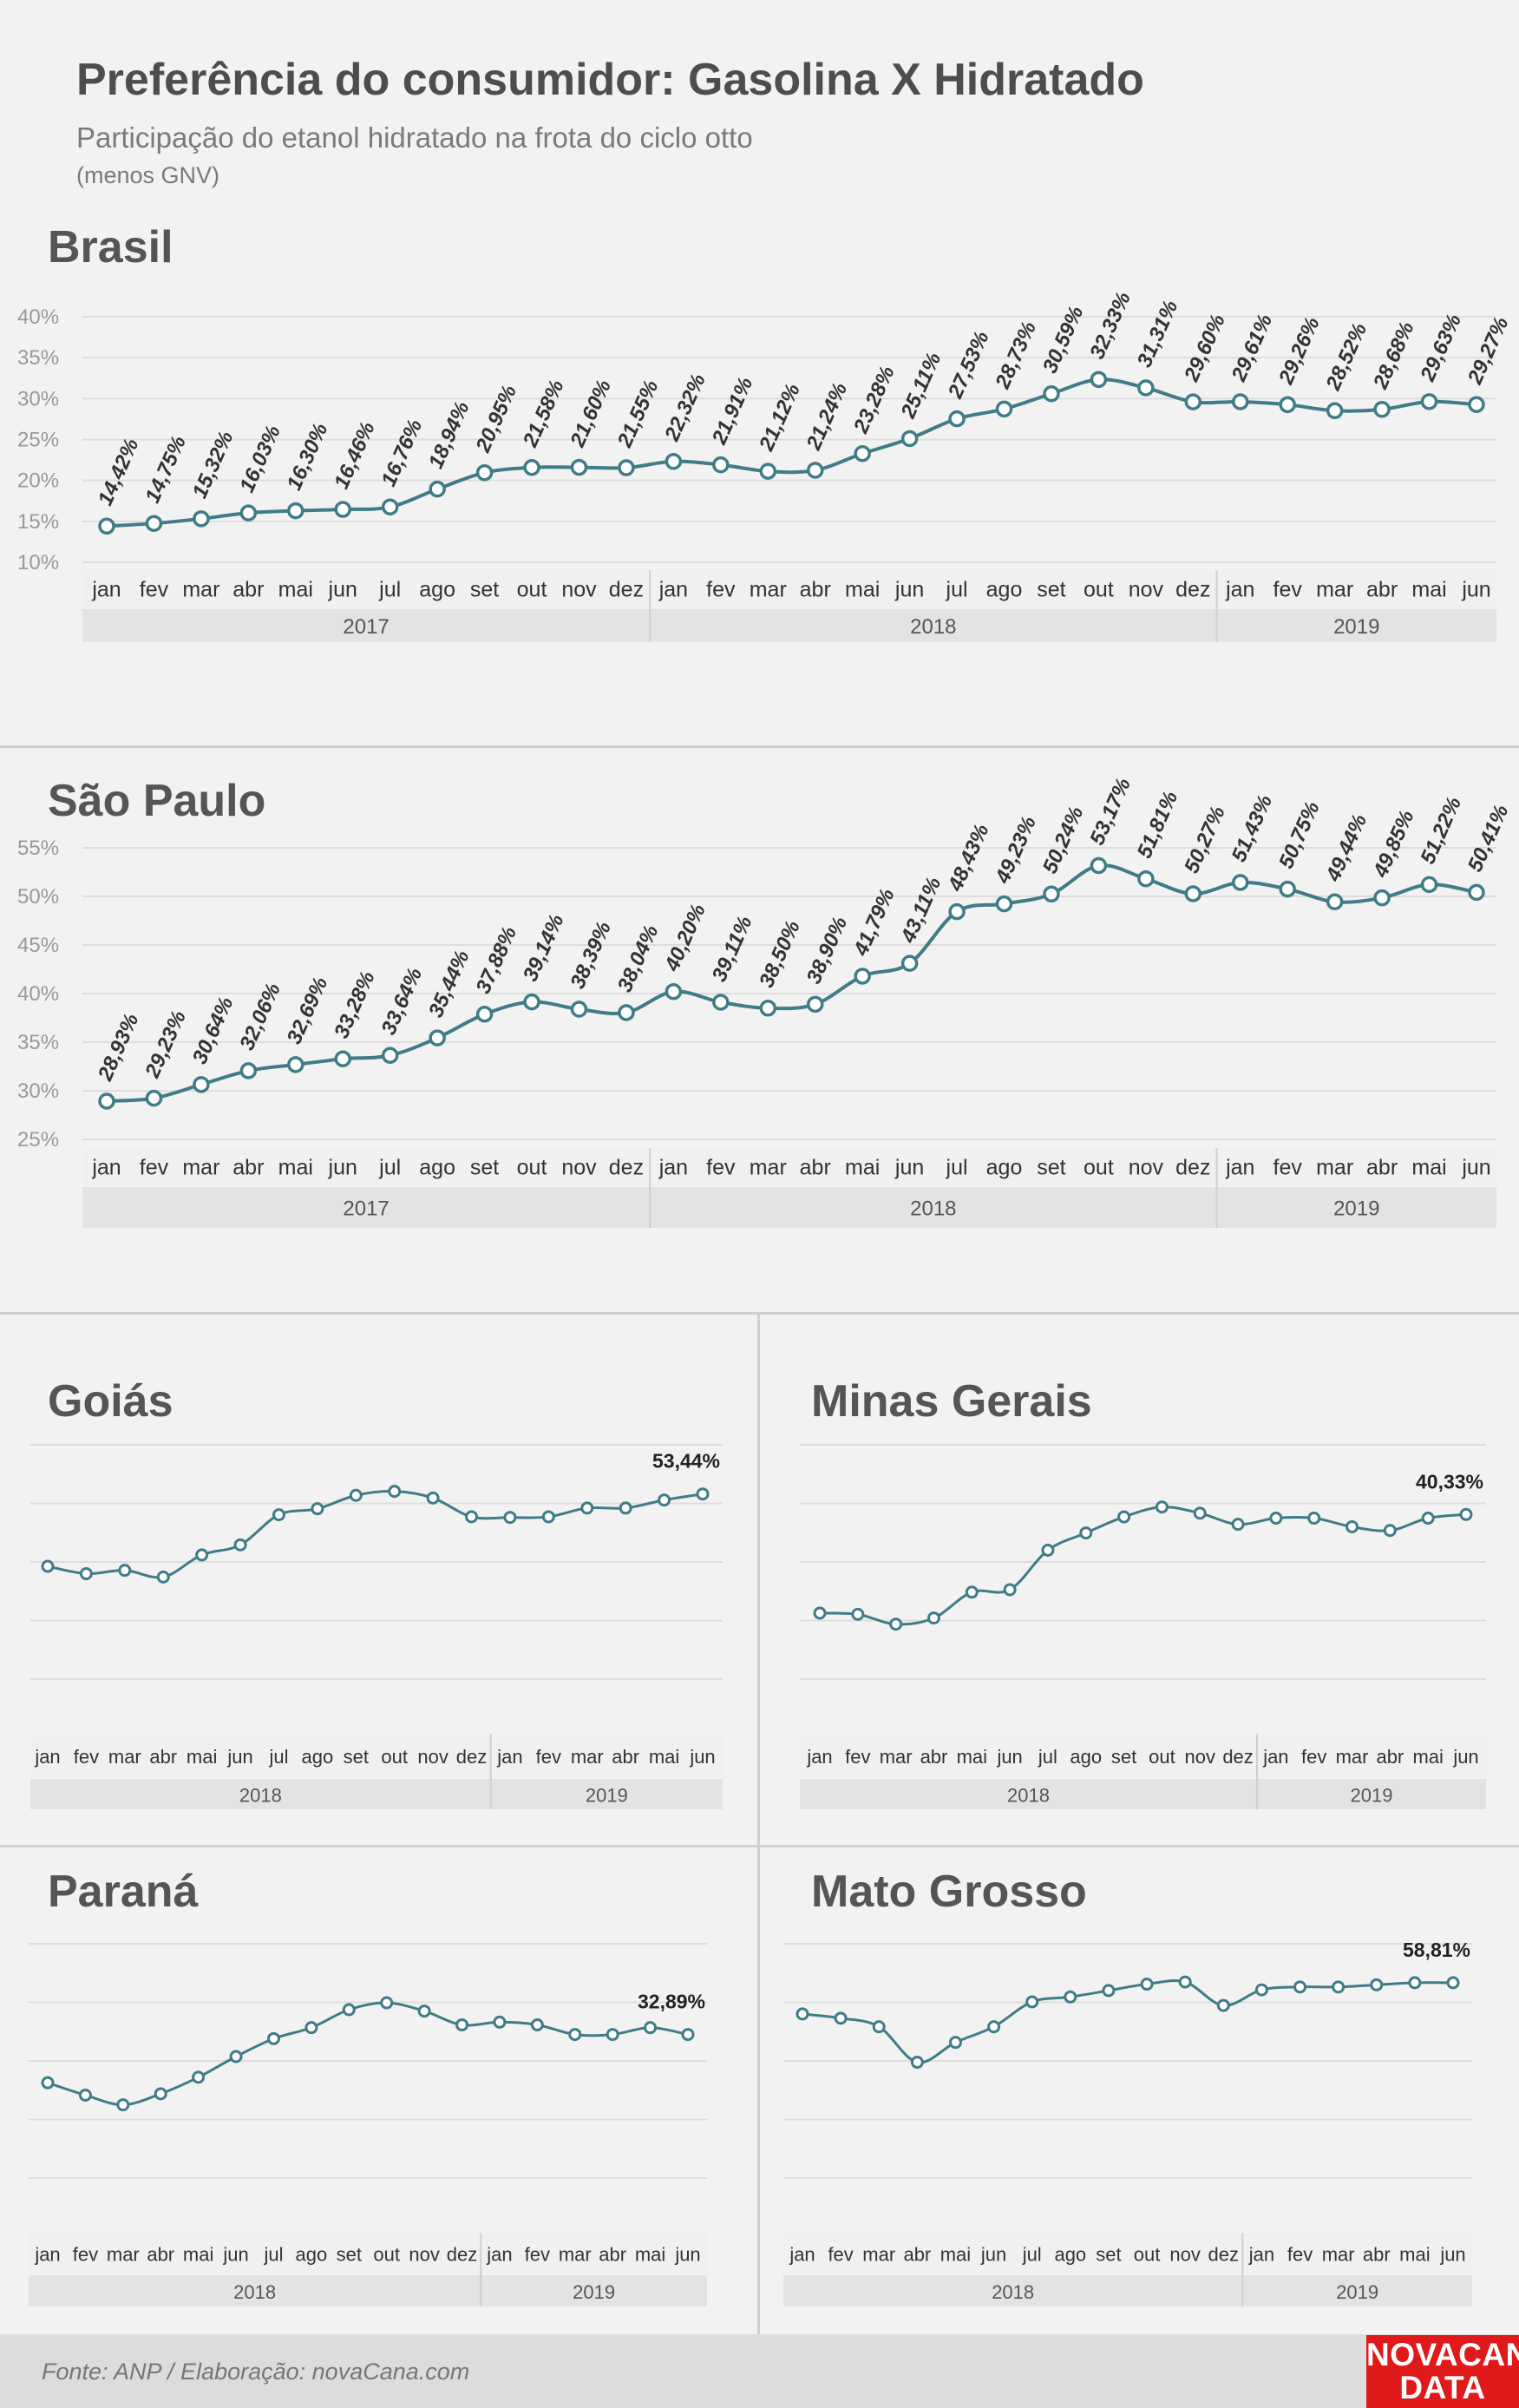  I want to click on data-label: 51,43%, so click(1253, 828).